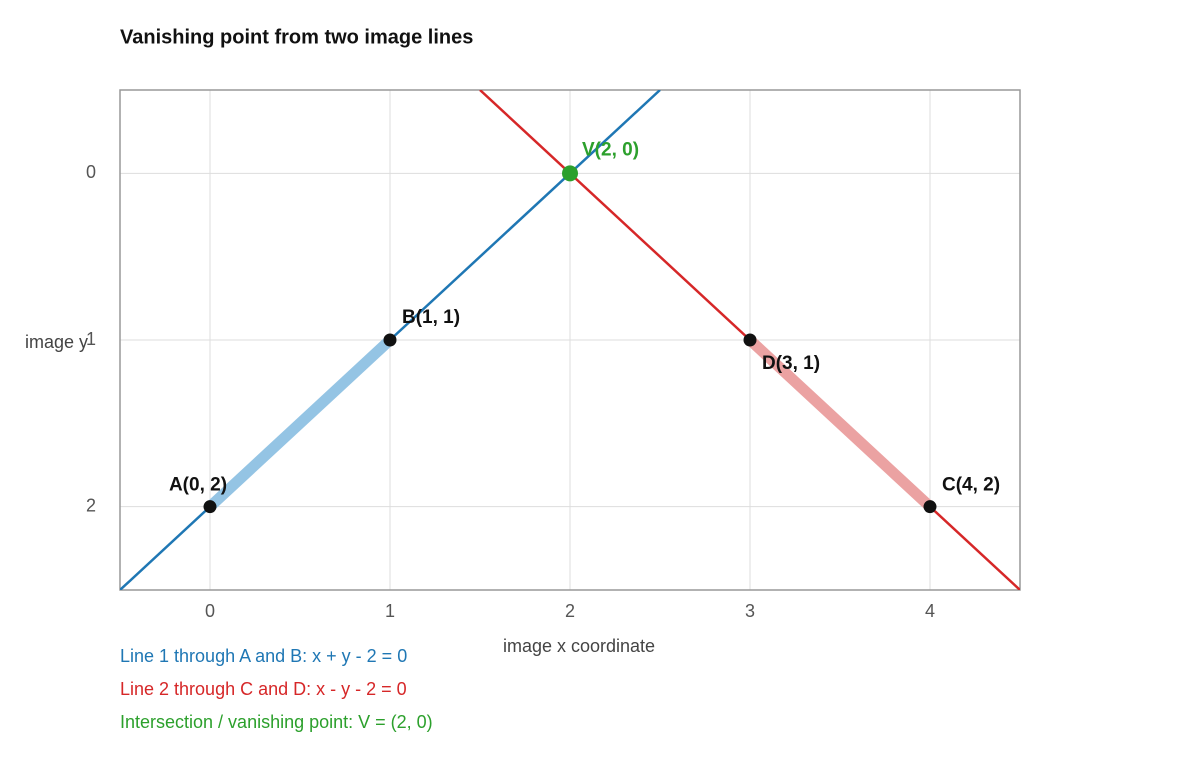 The width and height of the screenshot is (1200, 760). What do you see at coordinates (91, 339) in the screenshot?
I see `y-tick-label: 1` at bounding box center [91, 339].